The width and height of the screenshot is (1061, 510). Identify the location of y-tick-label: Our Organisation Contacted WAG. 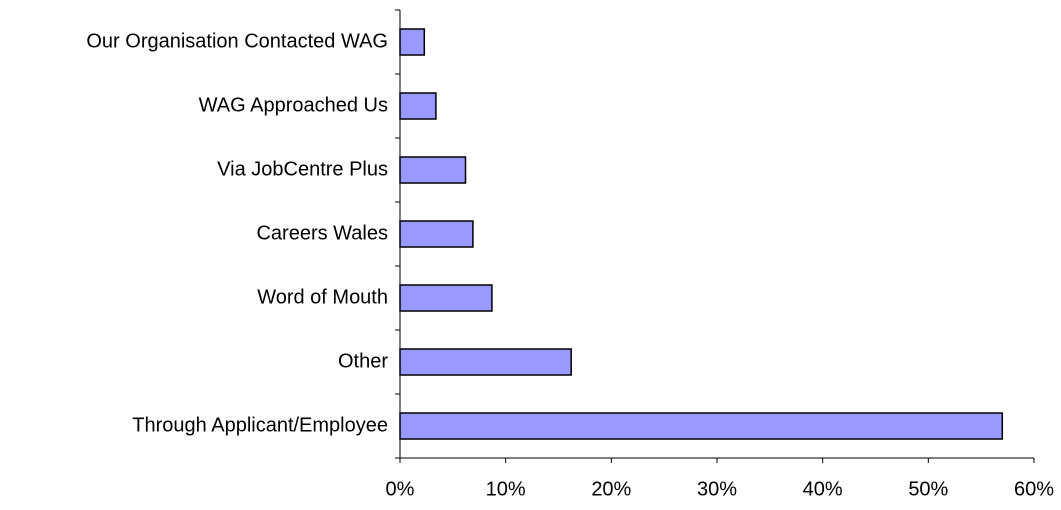
(237, 41).